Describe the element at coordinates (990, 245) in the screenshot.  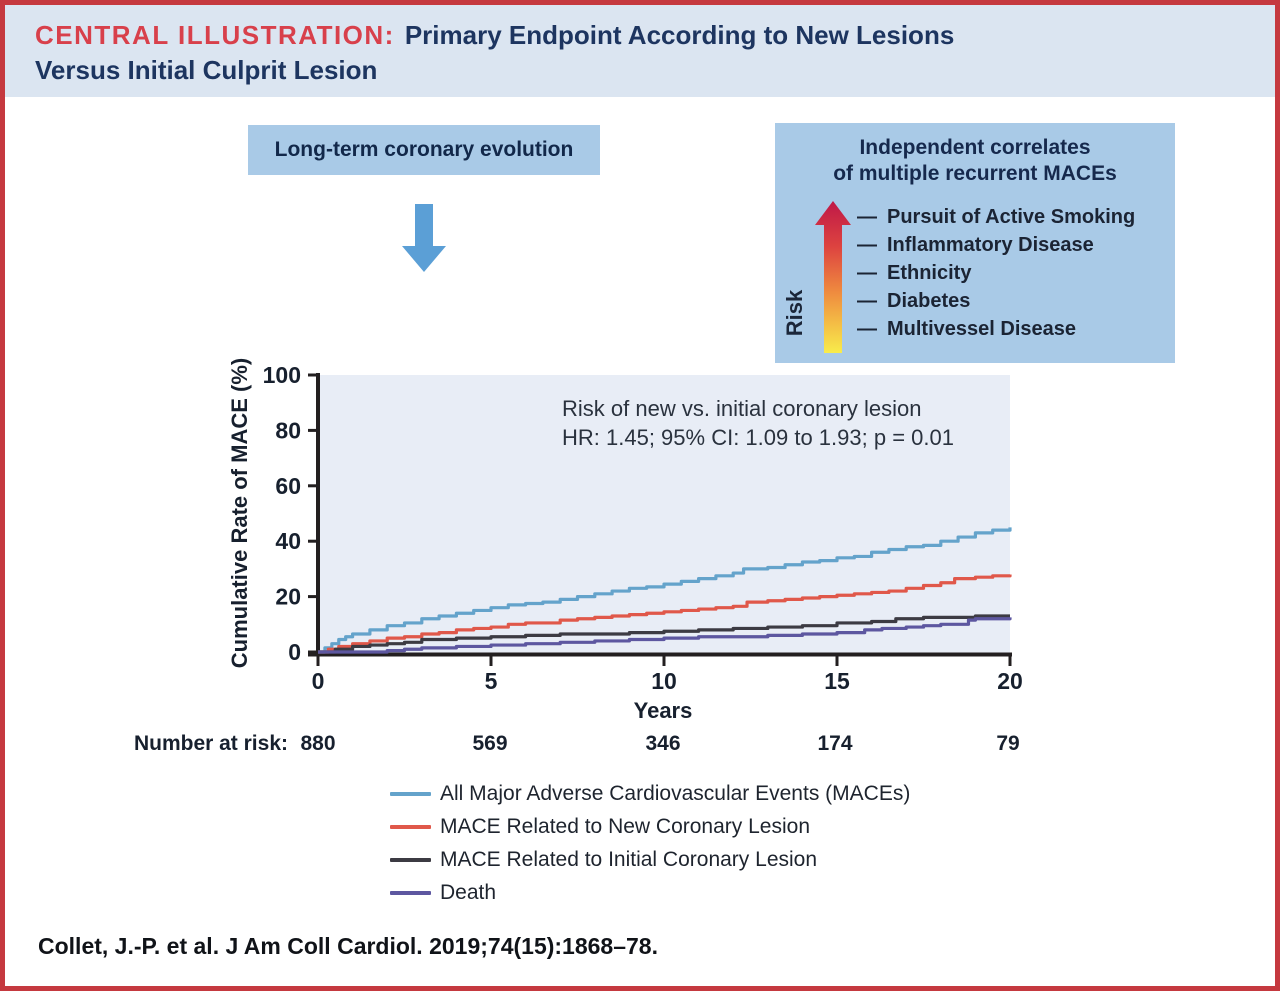
I see `correlates-item-label: Inflammatory Disease` at that location.